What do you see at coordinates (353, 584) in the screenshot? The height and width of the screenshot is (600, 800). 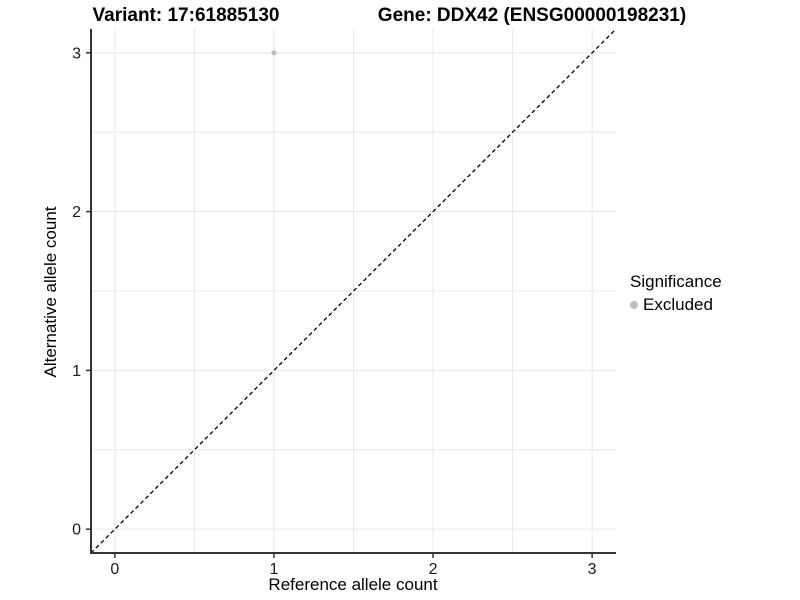 I see `x-axis-title: Reference allele count` at bounding box center [353, 584].